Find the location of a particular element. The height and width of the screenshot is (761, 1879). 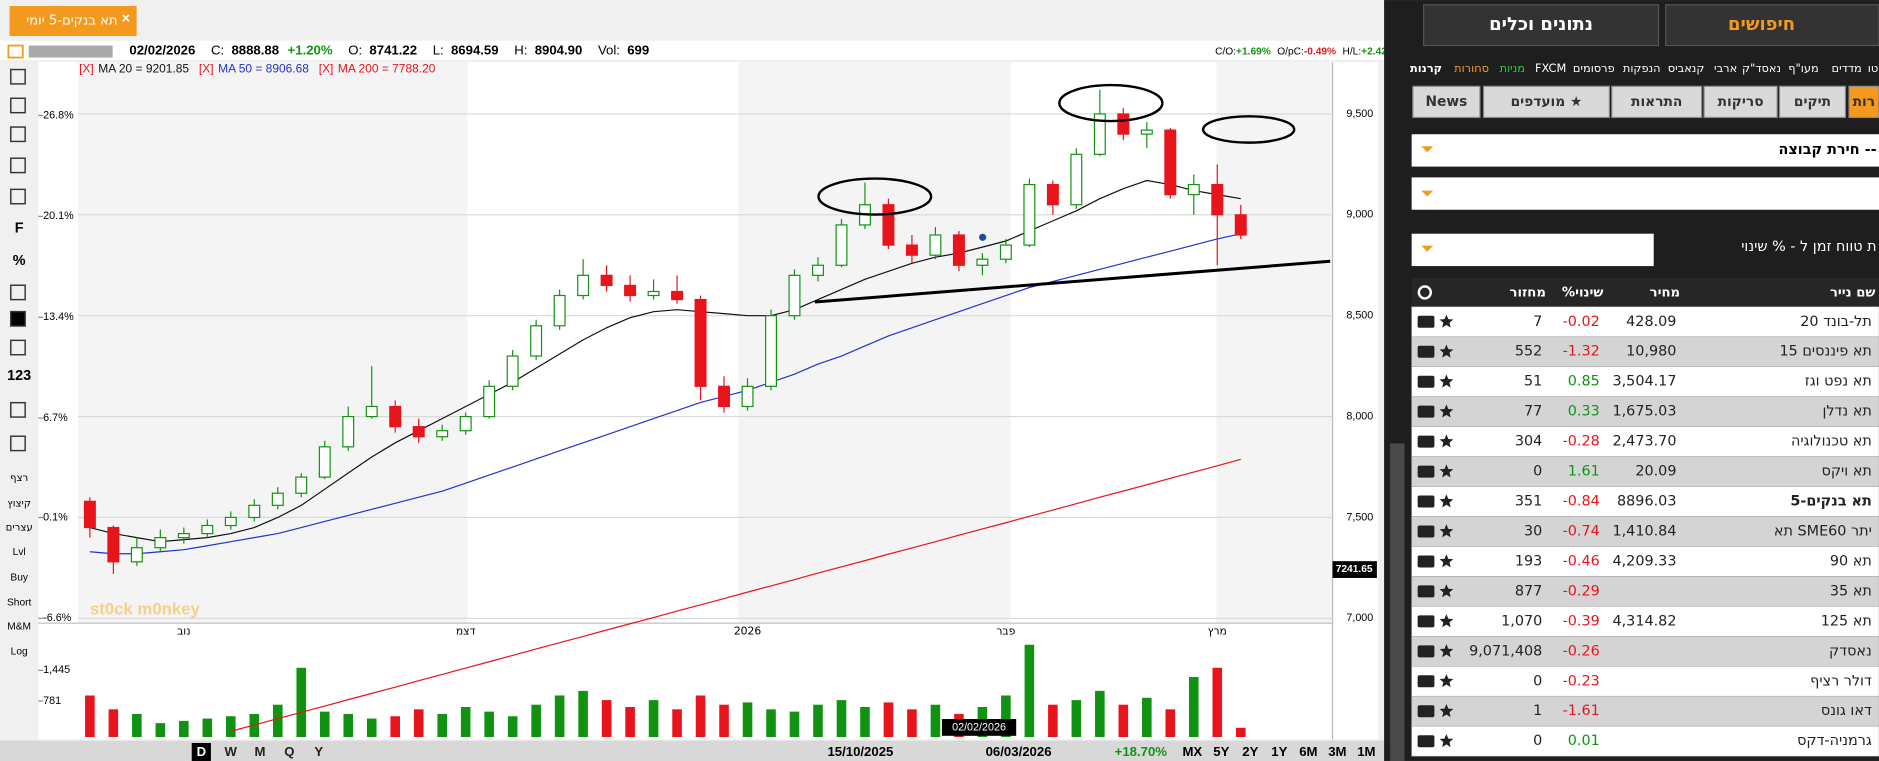

menu-item: מניות is located at coordinates (1512, 68).